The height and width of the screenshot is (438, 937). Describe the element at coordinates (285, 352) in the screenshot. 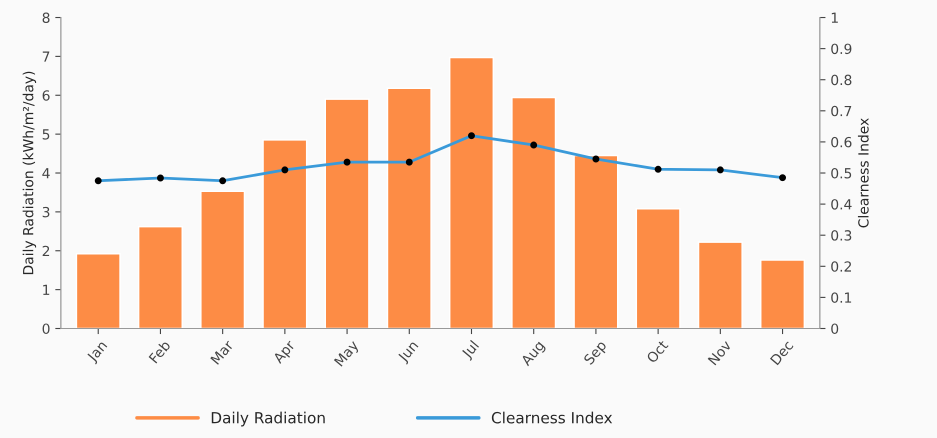

I see `x-tick-label: Apr` at that location.